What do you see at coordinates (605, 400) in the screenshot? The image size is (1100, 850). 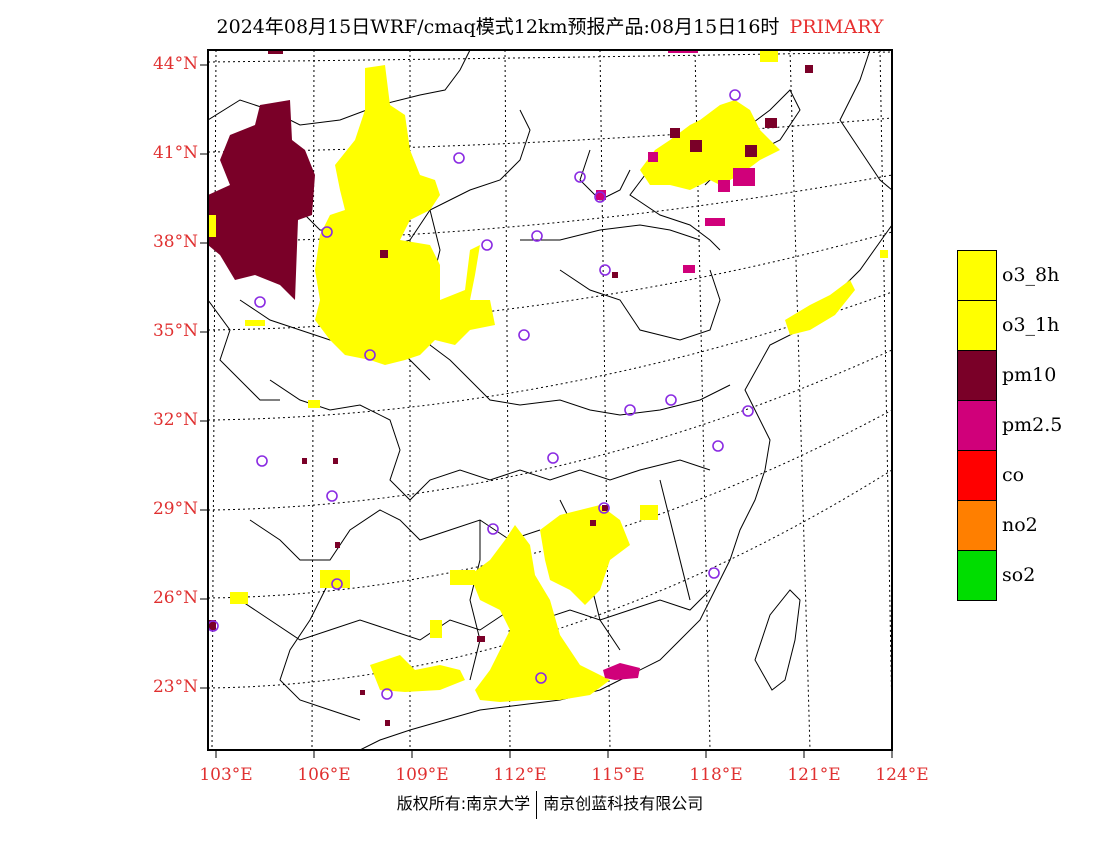 I see `meridian-115e` at bounding box center [605, 400].